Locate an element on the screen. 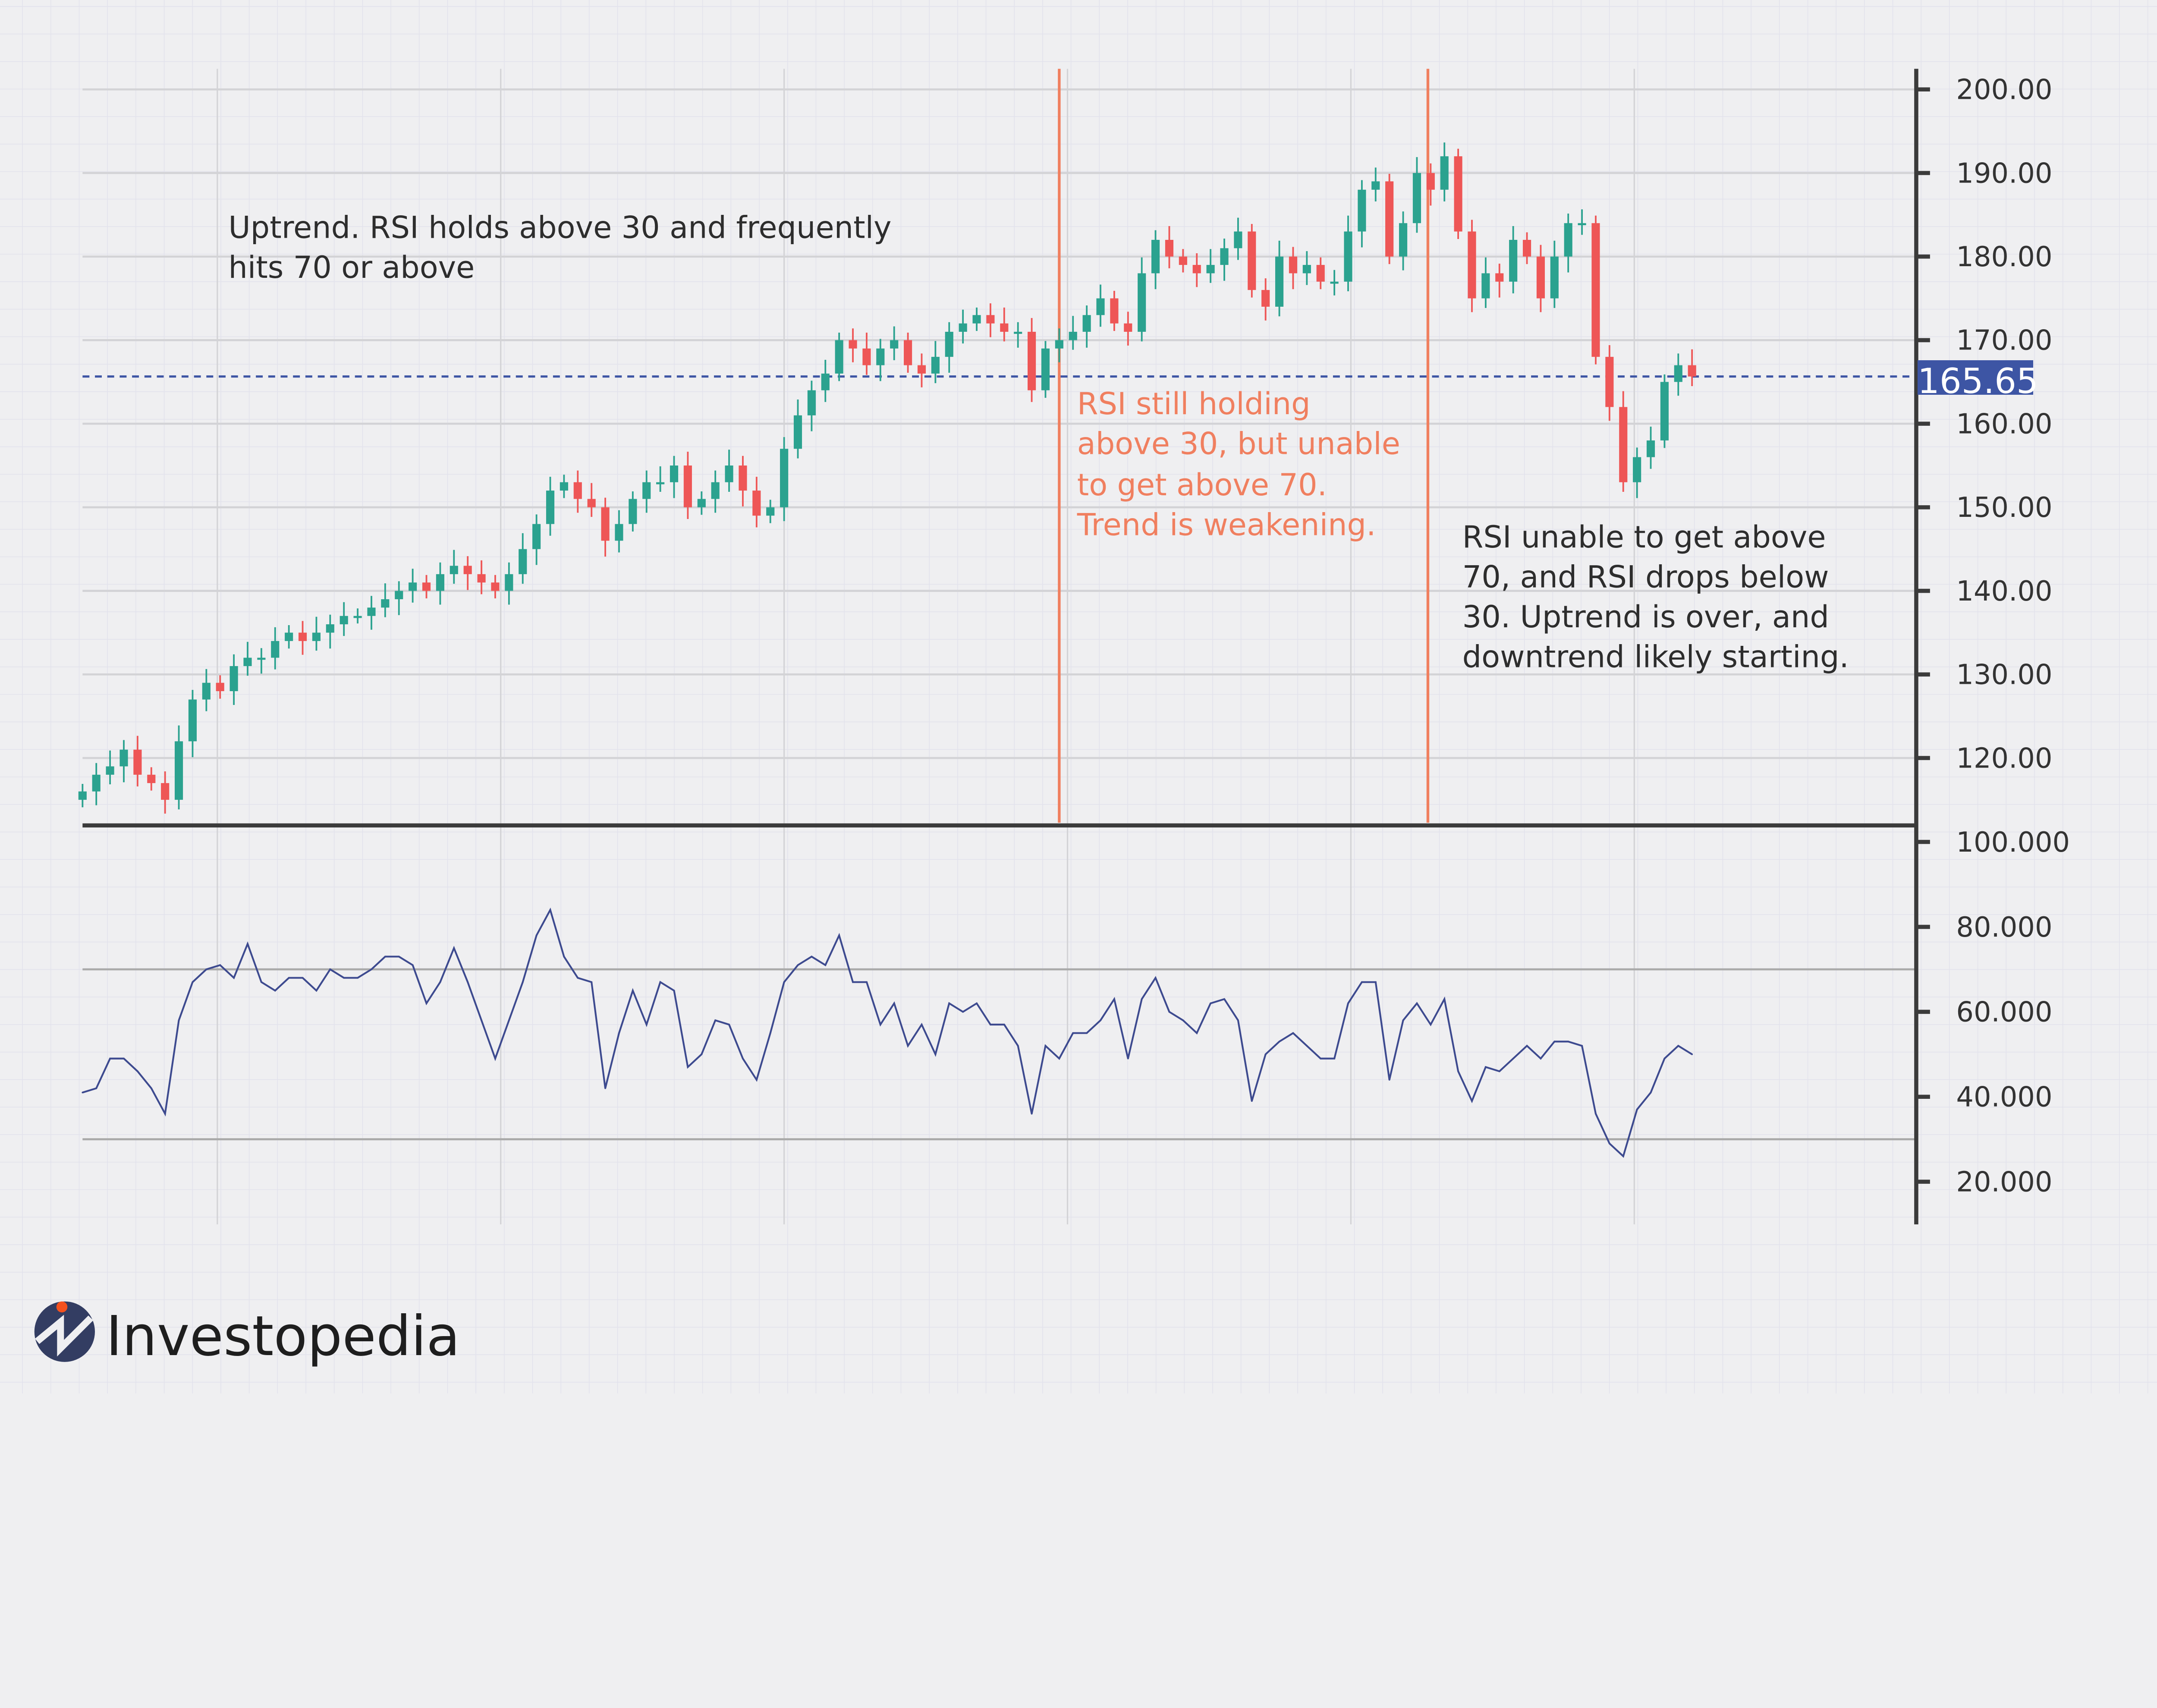  annotation-downtrend-line-3: 30. Uptrend is over, and is located at coordinates (1645, 617).